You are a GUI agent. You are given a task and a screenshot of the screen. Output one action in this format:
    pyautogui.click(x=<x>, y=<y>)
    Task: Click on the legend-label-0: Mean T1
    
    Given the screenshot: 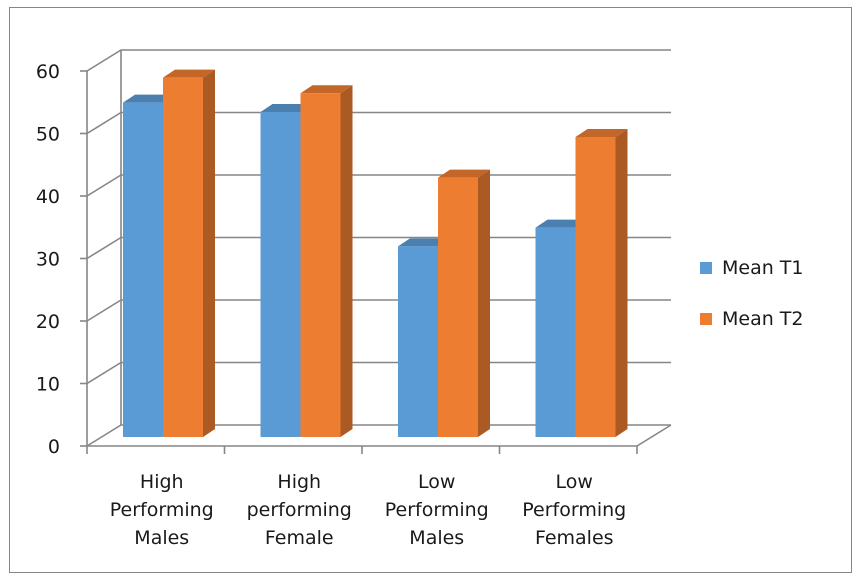 What is the action you would take?
    pyautogui.click(x=763, y=268)
    